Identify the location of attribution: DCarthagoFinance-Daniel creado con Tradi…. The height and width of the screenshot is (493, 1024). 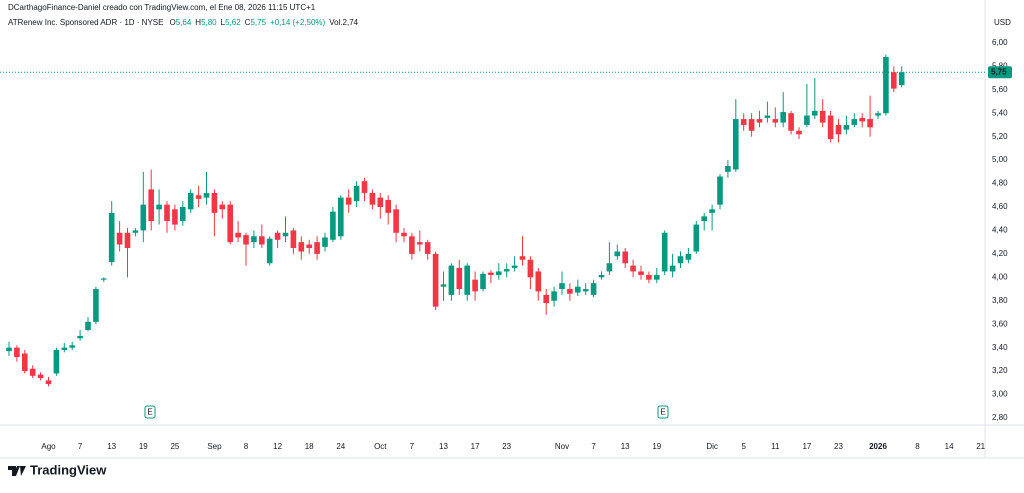
(162, 7).